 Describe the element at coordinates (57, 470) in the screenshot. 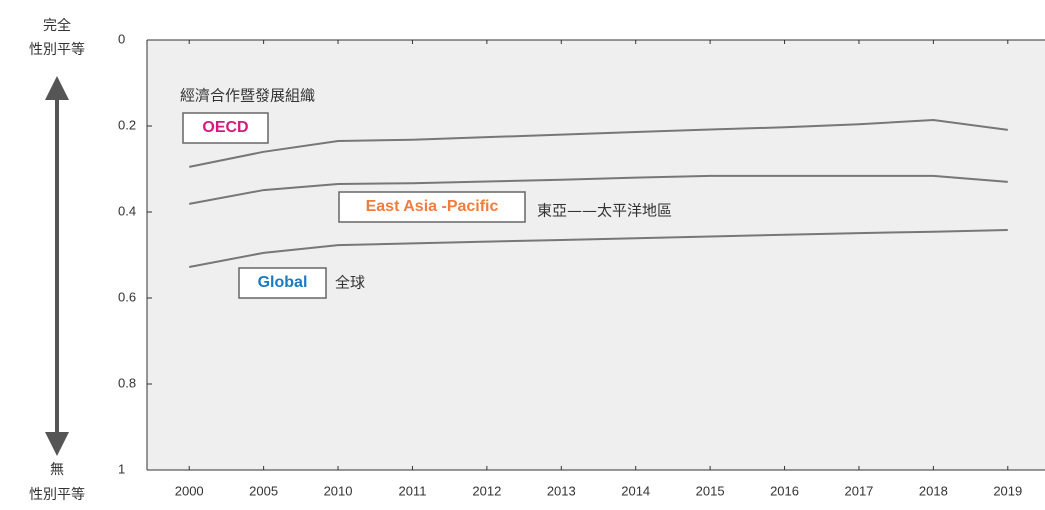

I see `y-label-bottom: 無` at that location.